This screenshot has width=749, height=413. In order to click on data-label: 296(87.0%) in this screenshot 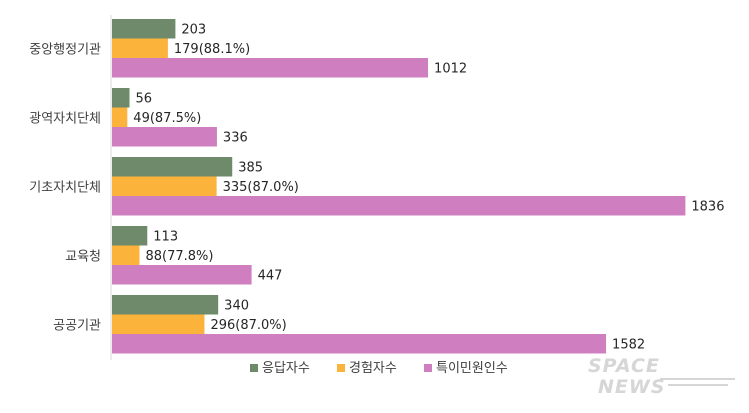, I will do `click(248, 325)`.